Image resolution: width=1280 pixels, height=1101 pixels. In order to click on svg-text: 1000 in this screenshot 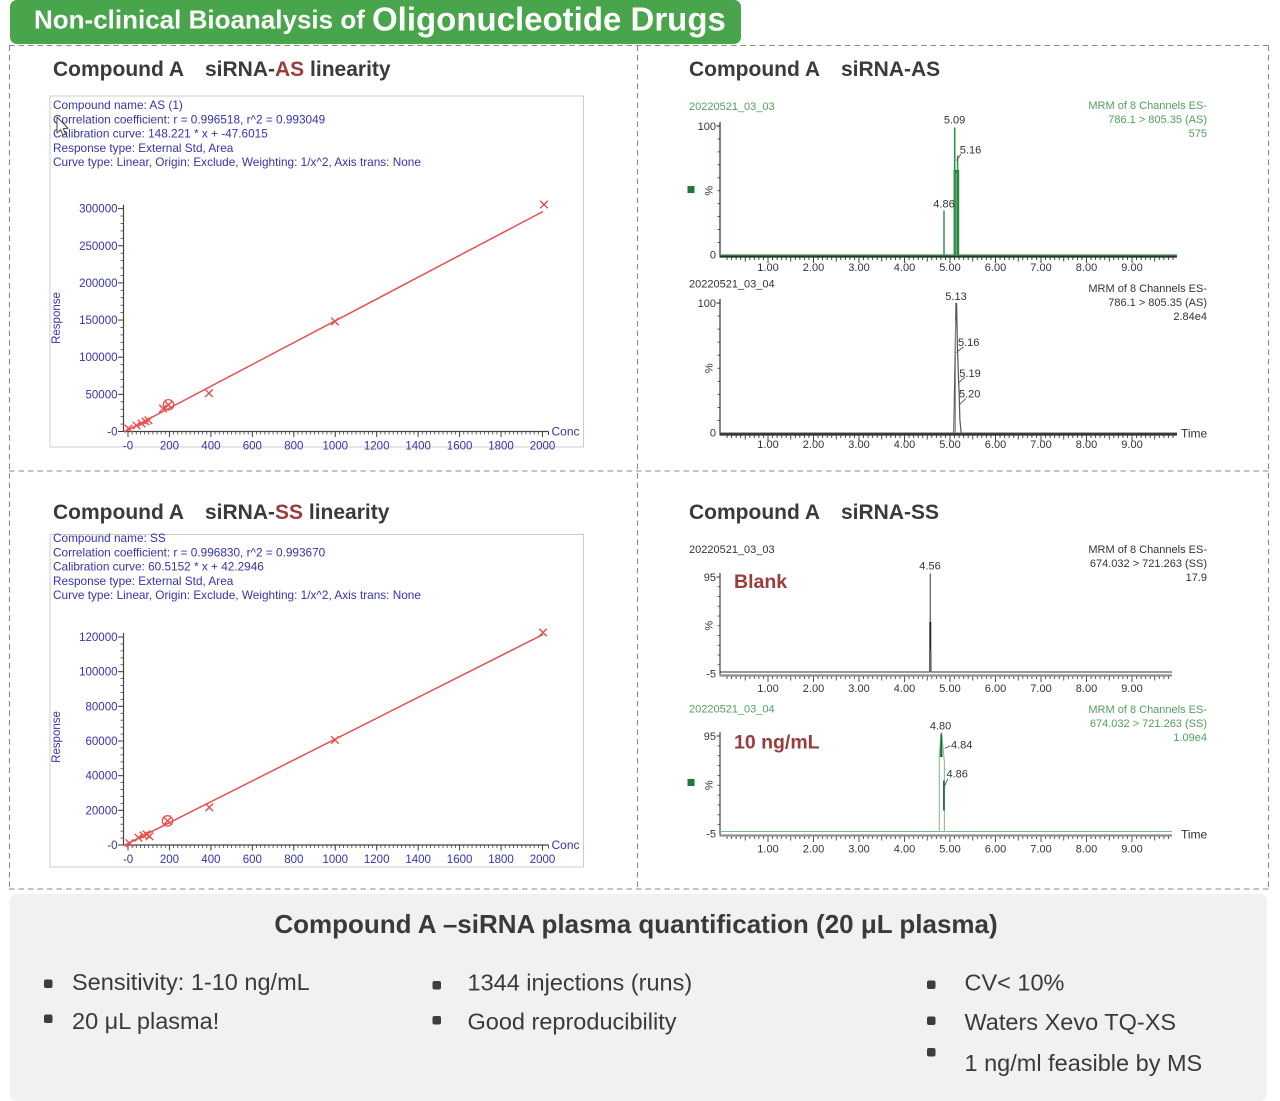, I will do `click(335, 860)`.